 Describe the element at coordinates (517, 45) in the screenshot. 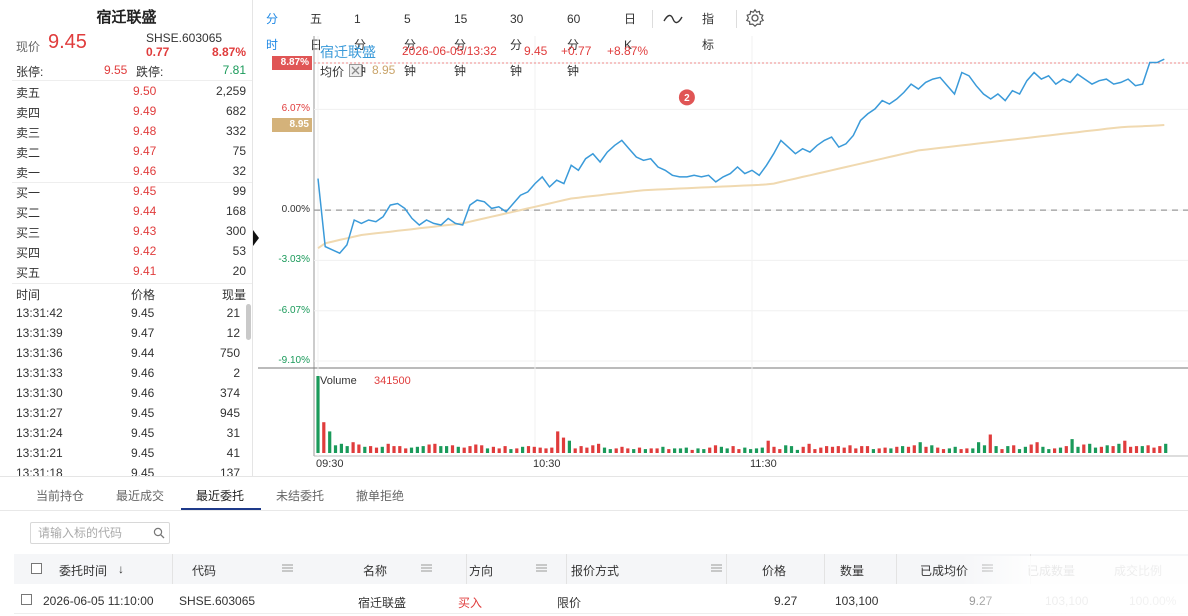

I see `period-tab-5: 30分钟` at that location.